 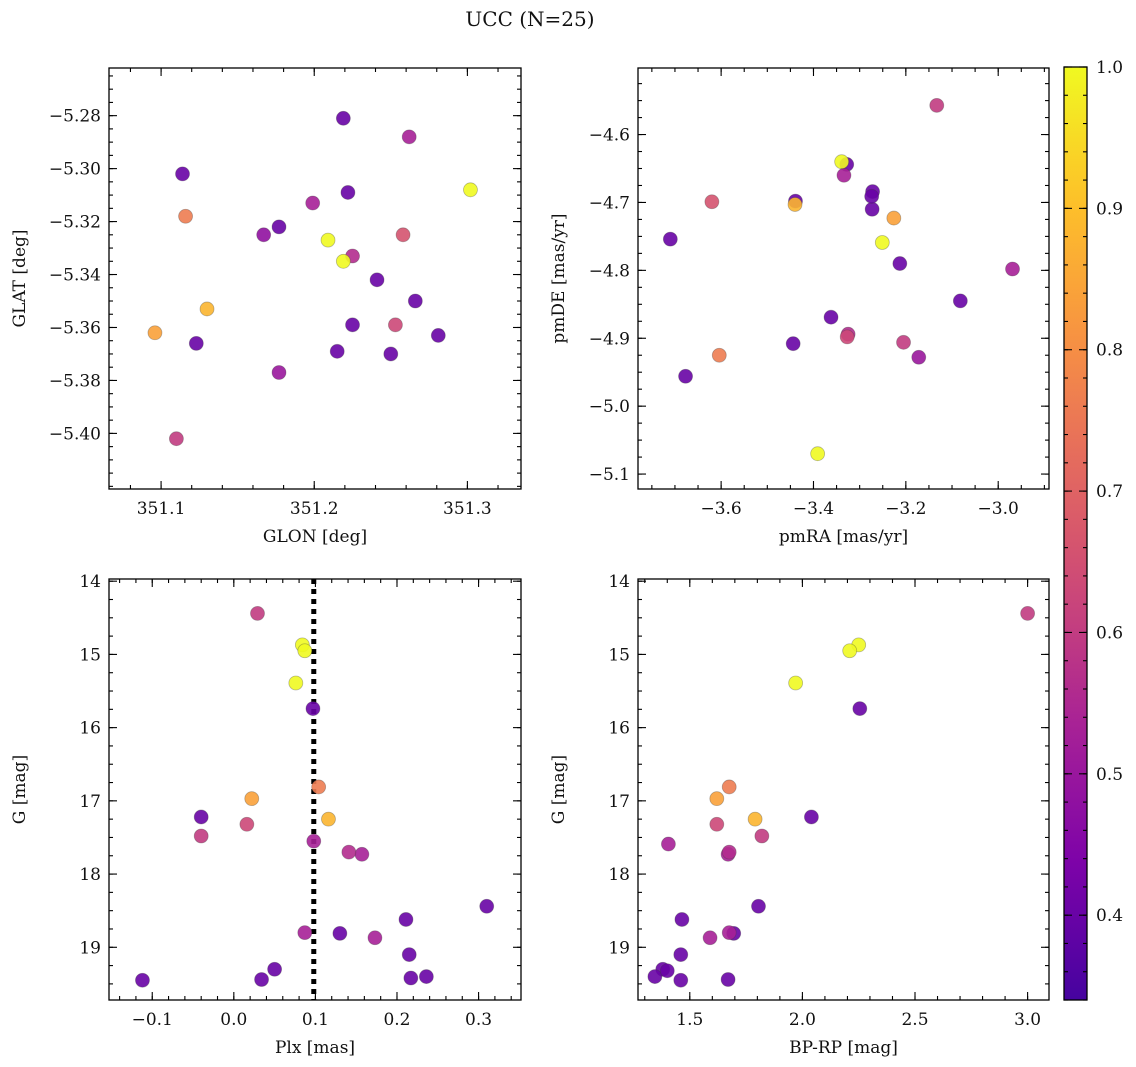 I want to click on x-axis-label: pmRA [mas/yr], so click(x=843, y=537).